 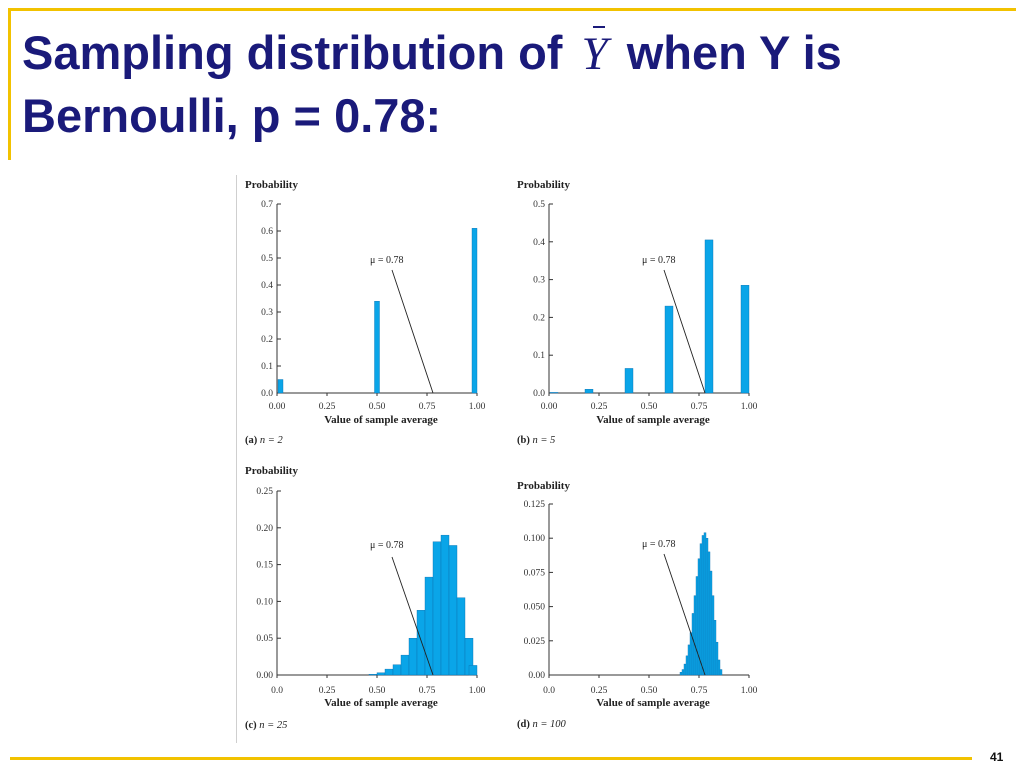 I want to click on panel-letter: (b), so click(x=524, y=440).